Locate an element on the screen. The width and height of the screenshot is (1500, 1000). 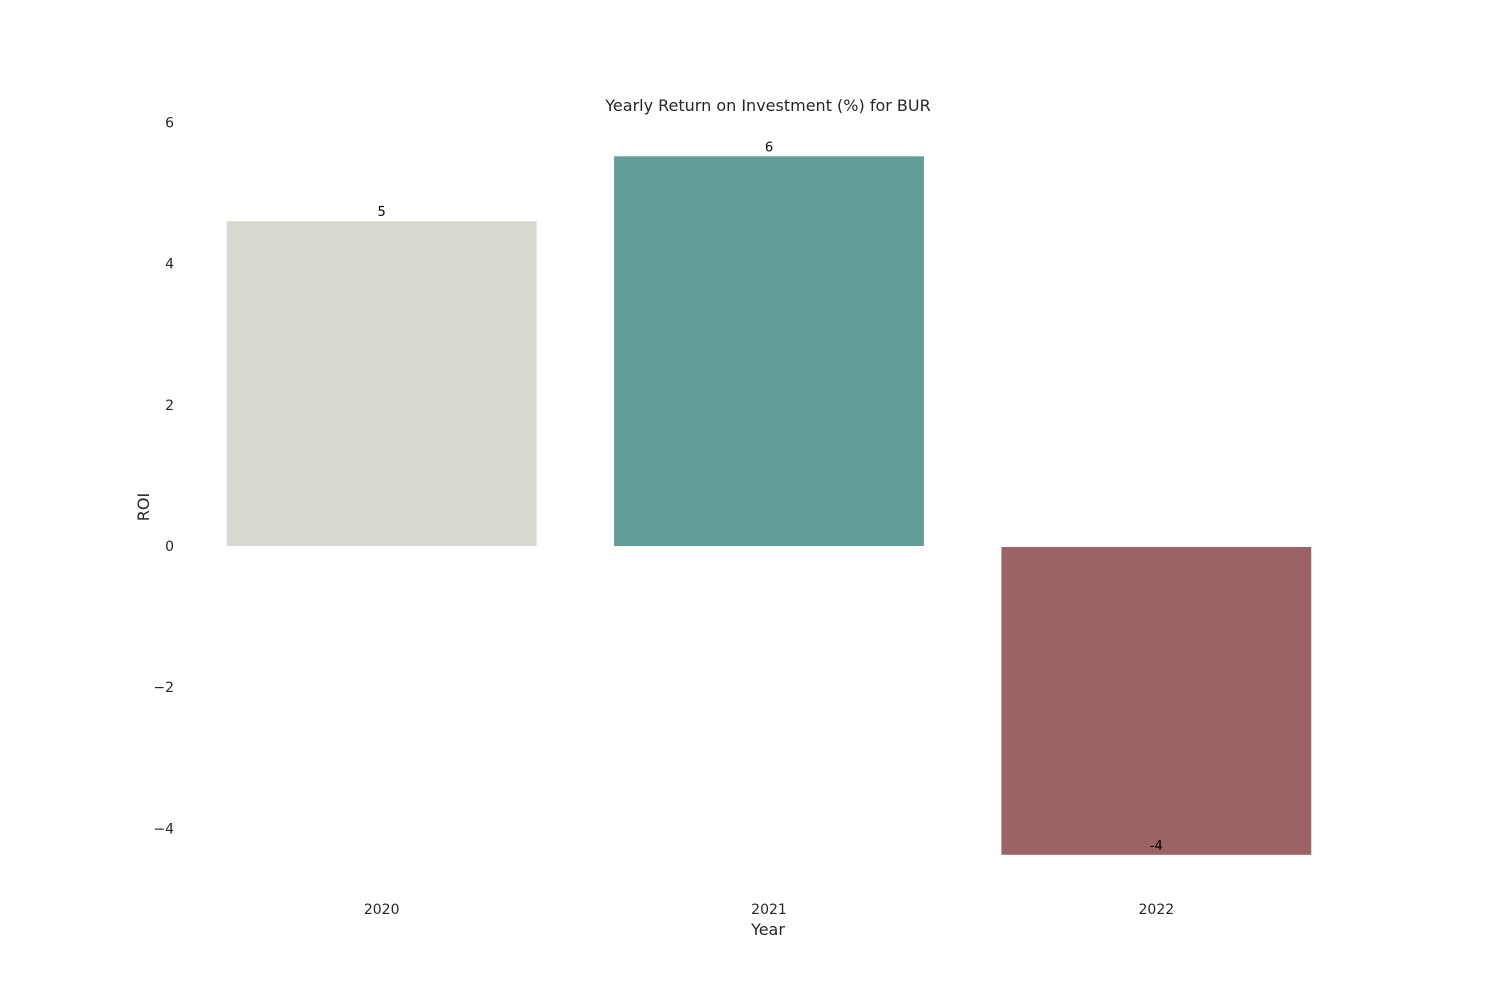
data-label-2020: 5 is located at coordinates (382, 212).